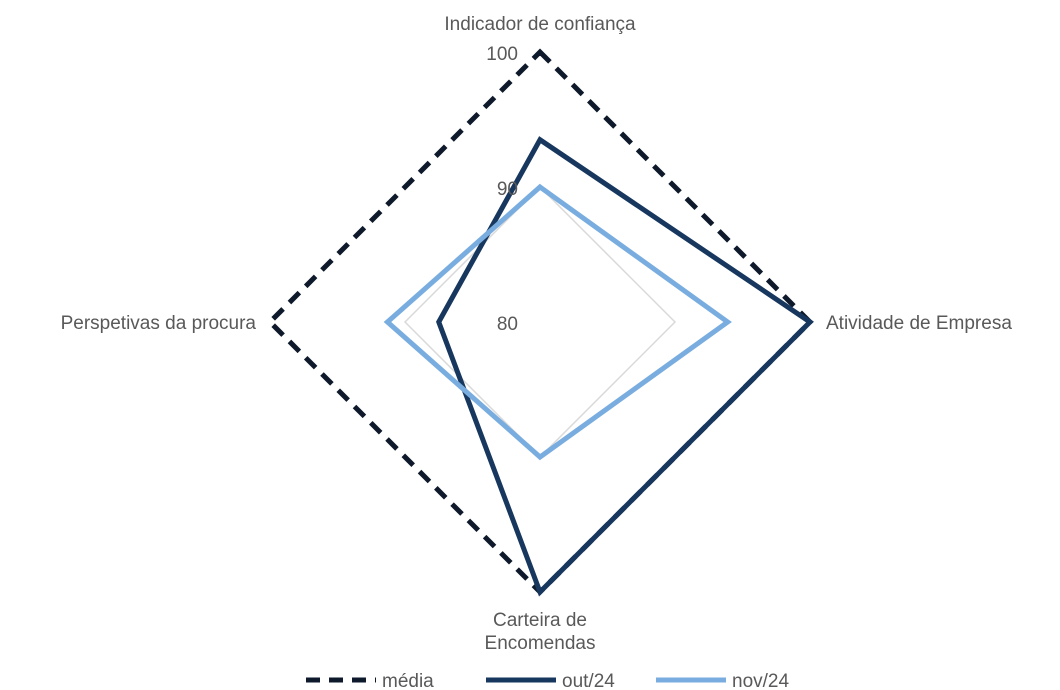 Image resolution: width=1060 pixels, height=690 pixels. I want to click on legend-label-1: out/24, so click(588, 680).